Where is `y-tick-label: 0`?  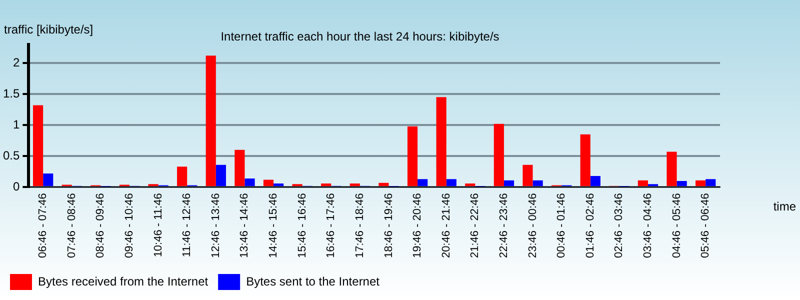
y-tick-label: 0 is located at coordinates (16, 186).